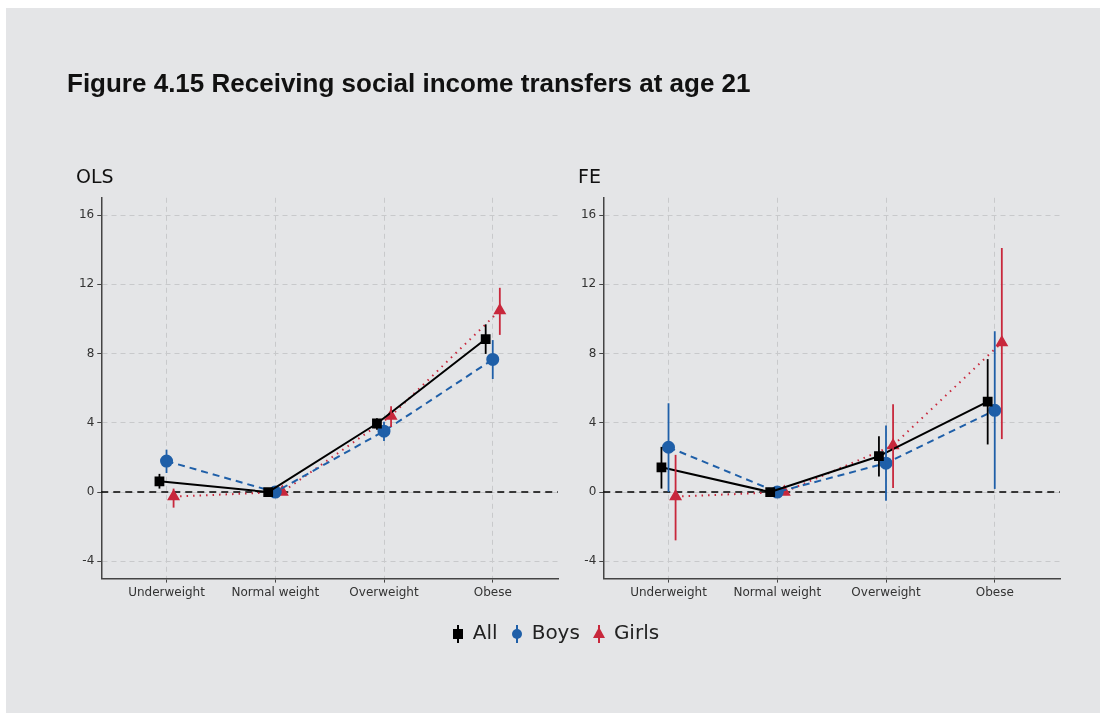 This screenshot has height=719, width=1106. I want to click on chart-title: OLS, so click(95, 176).